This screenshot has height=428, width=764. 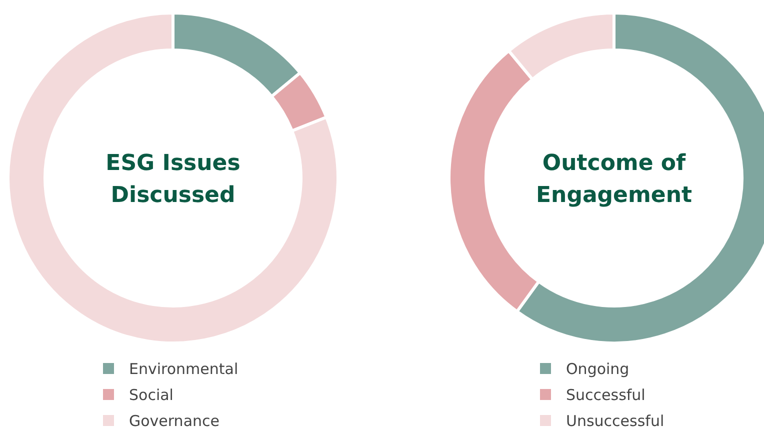 I want to click on legend-label: Successful, so click(x=606, y=395).